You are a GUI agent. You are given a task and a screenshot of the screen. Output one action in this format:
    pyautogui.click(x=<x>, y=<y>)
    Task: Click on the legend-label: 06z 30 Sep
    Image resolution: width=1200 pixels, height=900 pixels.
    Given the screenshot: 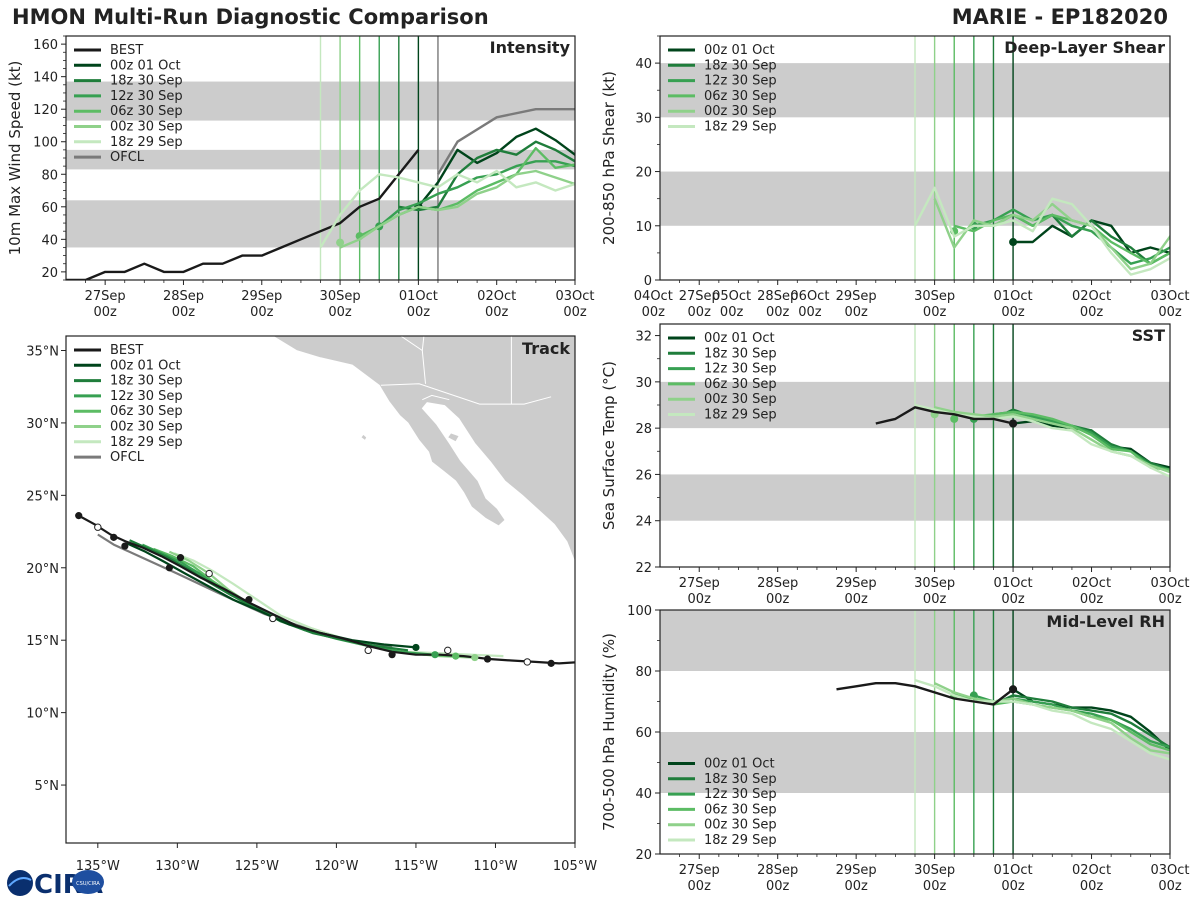 What is the action you would take?
    pyautogui.click(x=146, y=111)
    